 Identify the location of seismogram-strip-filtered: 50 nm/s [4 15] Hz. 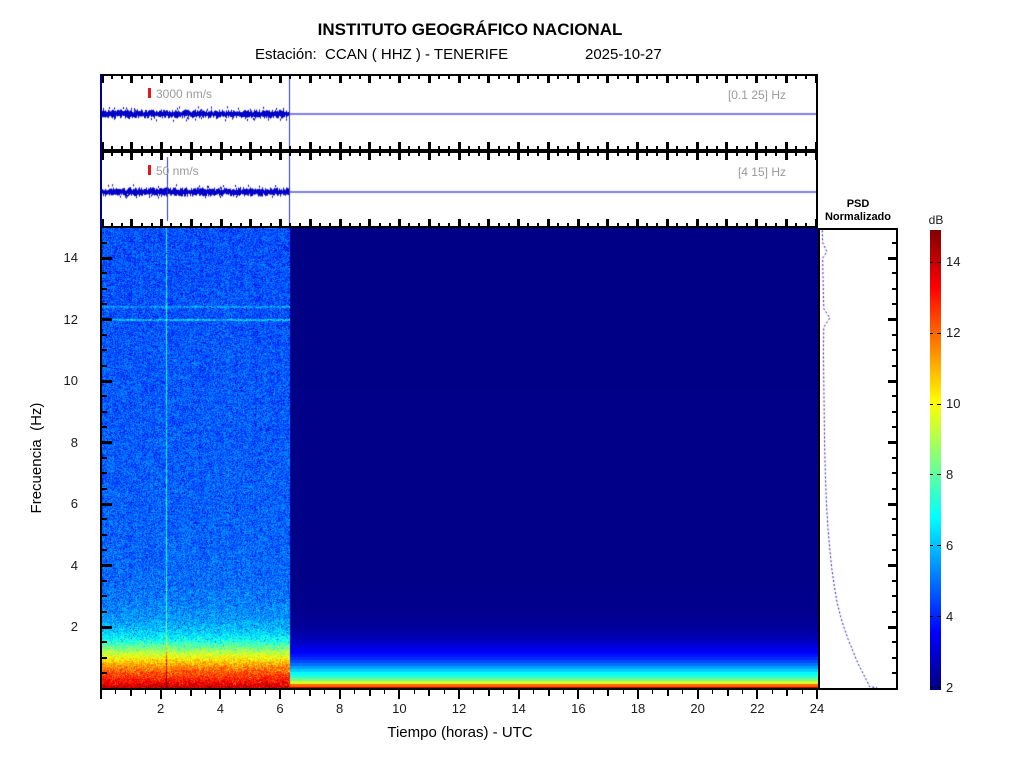
(459, 189).